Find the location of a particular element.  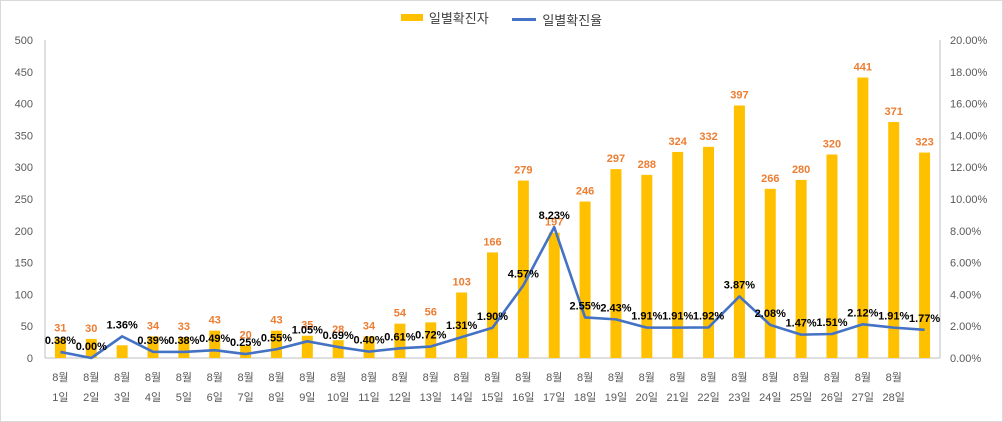

y-right-tick-label: 14.00% is located at coordinates (969, 136).